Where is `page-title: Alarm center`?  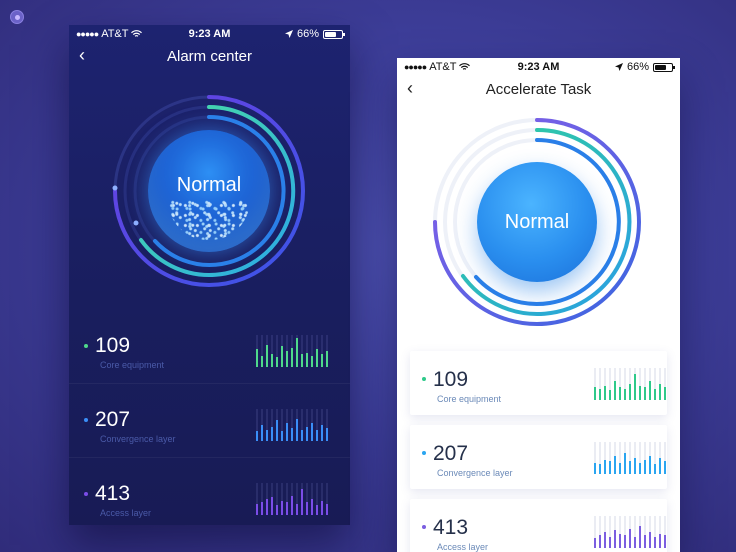 page-title: Alarm center is located at coordinates (209, 56).